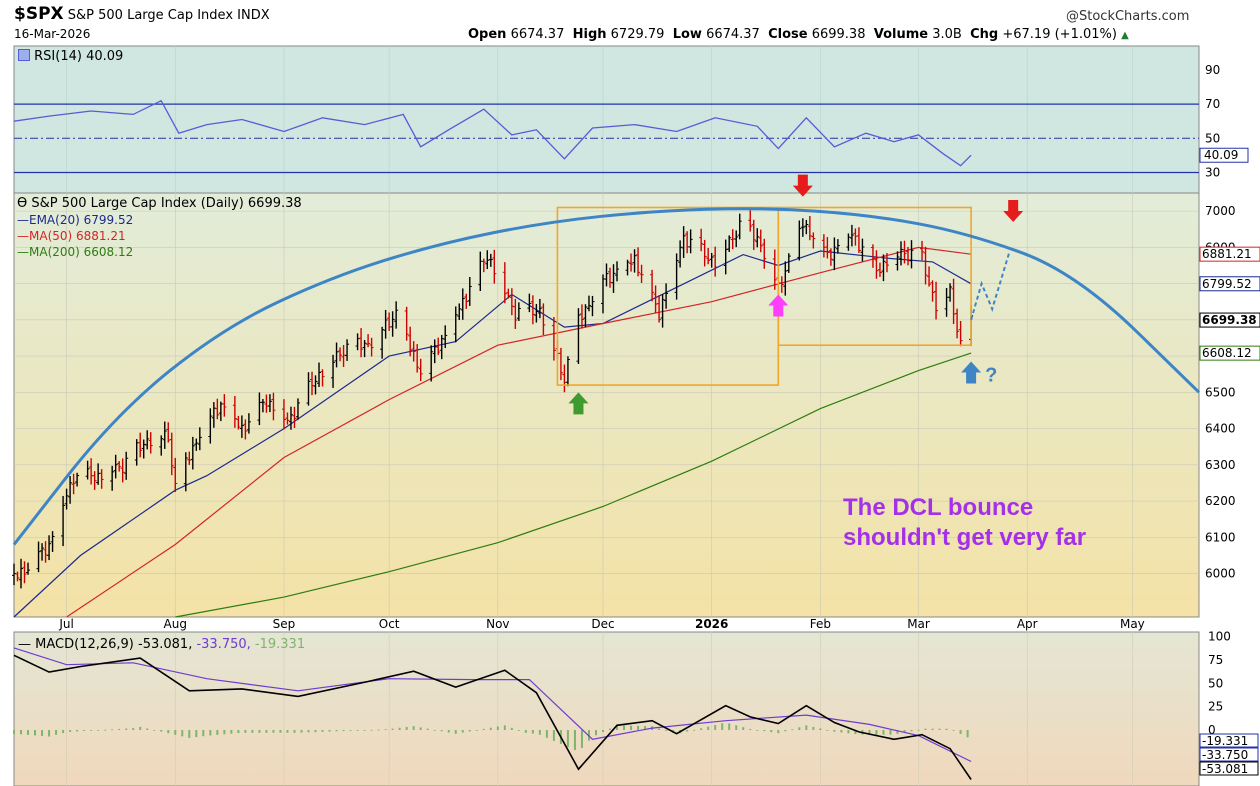 The image size is (1260, 786). I want to click on exchange: INDX, so click(253, 15).